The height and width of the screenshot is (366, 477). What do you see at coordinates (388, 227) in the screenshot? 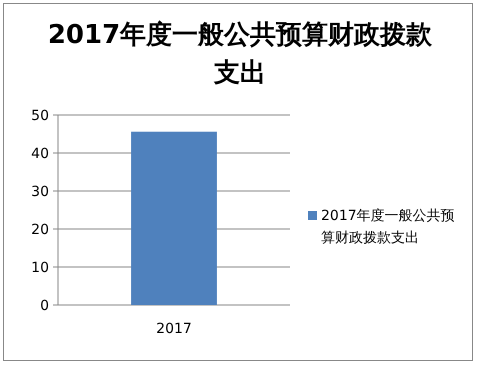
I see `legend-label: 2017年度一般公共预算财政拨款支出` at bounding box center [388, 227].